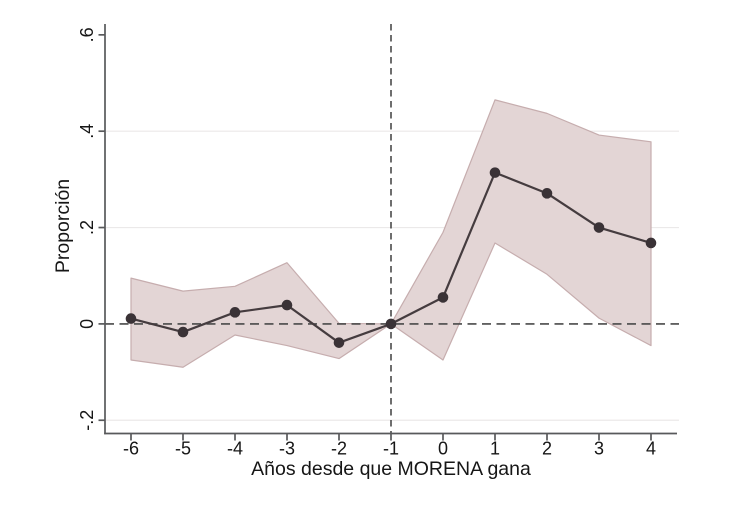  Describe the element at coordinates (87, 227) in the screenshot. I see `y-tick-label: .2` at that location.